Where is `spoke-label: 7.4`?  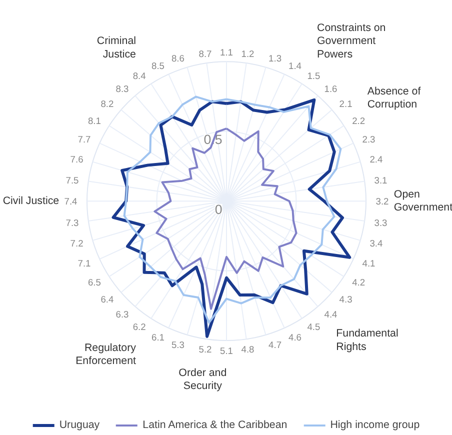 spoke-label: 7.4 is located at coordinates (71, 201).